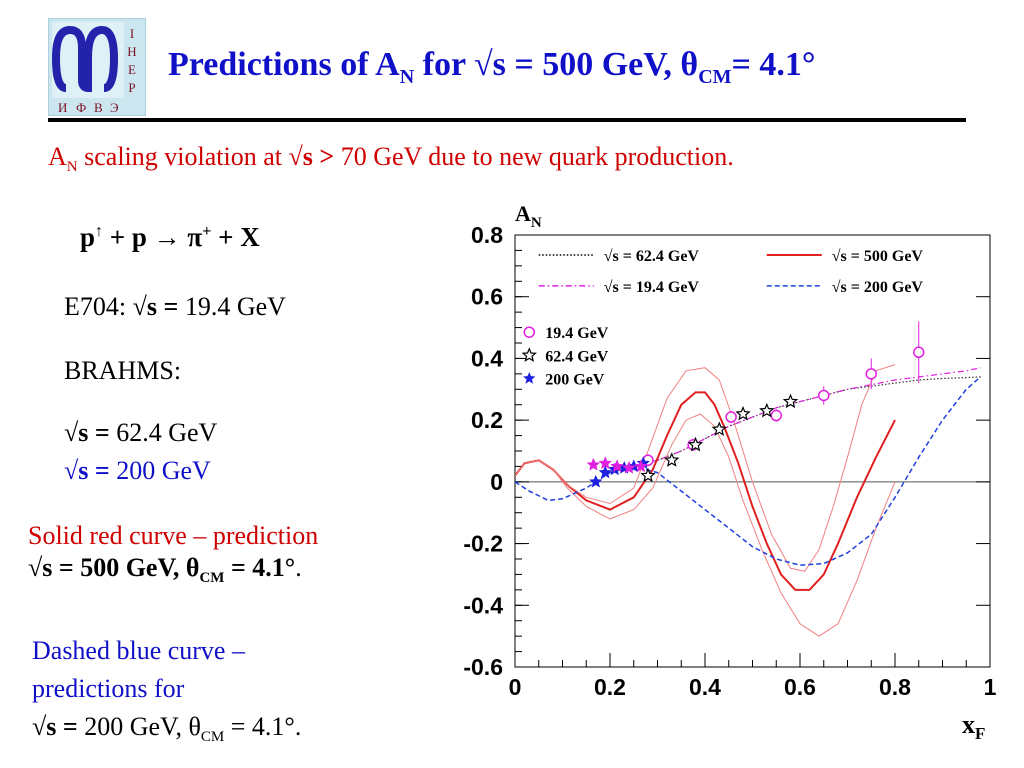  What do you see at coordinates (132, 69) in the screenshot?
I see `logo-letter: E` at bounding box center [132, 69].